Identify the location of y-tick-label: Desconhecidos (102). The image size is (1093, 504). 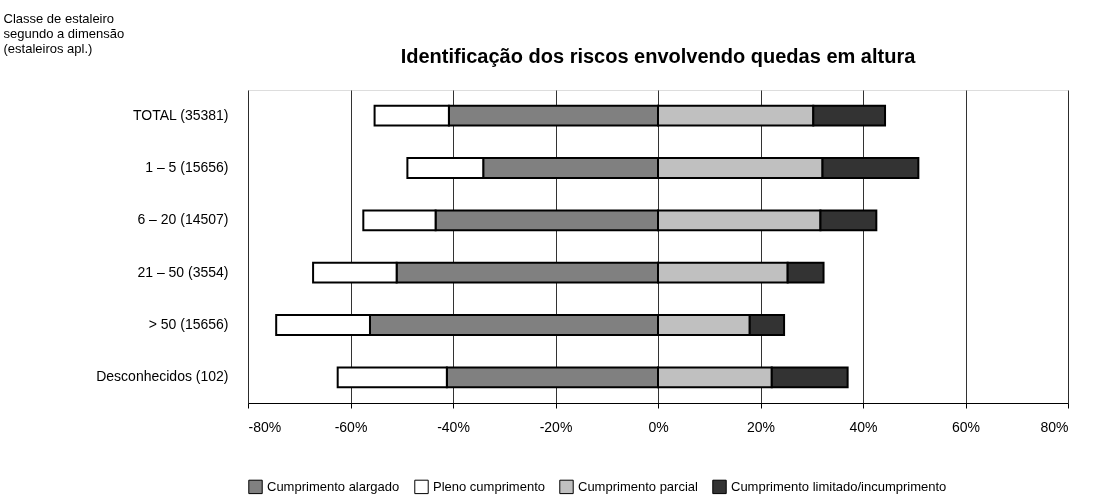
(162, 376).